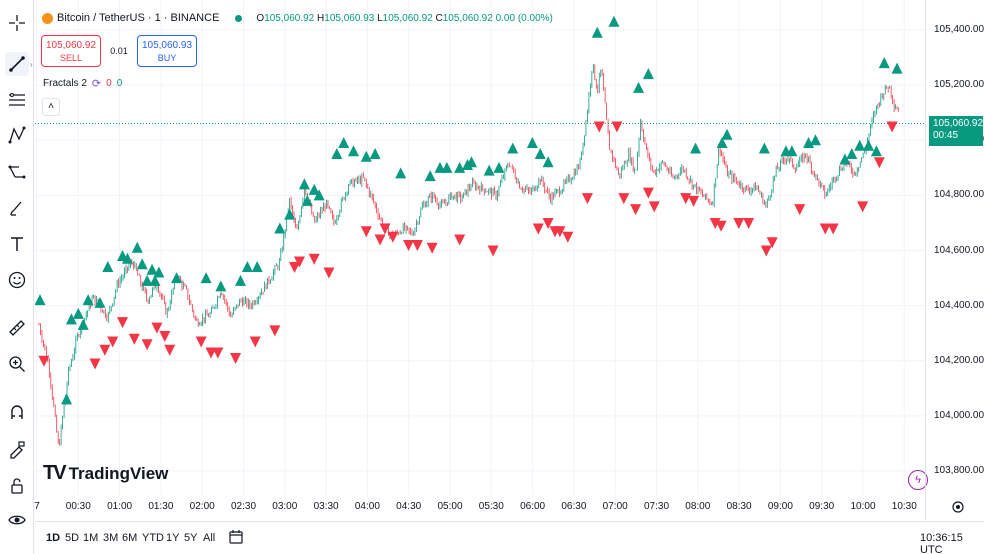 The width and height of the screenshot is (984, 554). I want to click on indicator-name: Fractals 2, so click(65, 83).